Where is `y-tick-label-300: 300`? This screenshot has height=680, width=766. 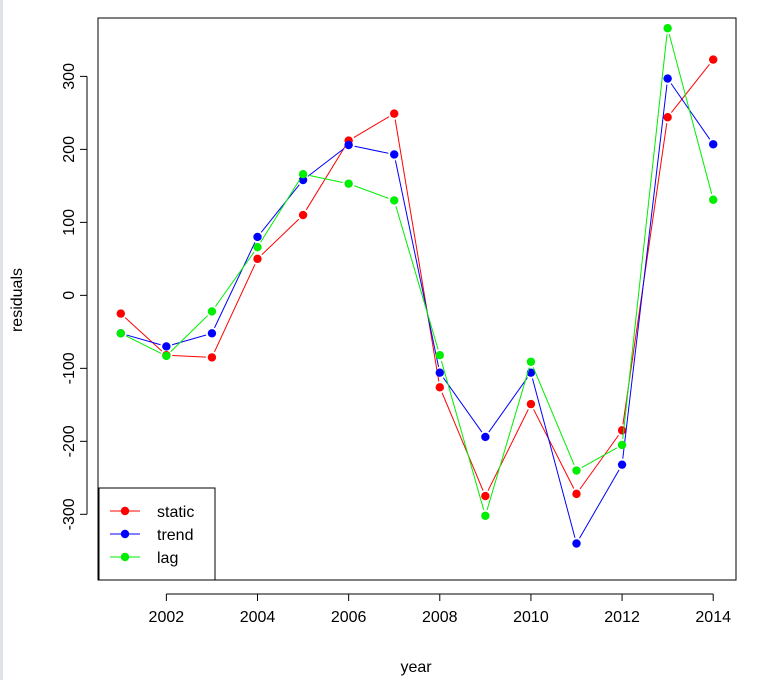
y-tick-label-300: 300 is located at coordinates (69, 76).